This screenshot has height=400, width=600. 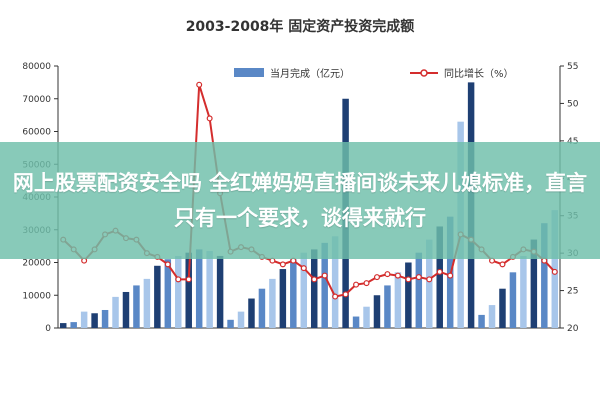 What do you see at coordinates (572, 67) in the screenshot?
I see `y-tick-right-label: 55` at bounding box center [572, 67].